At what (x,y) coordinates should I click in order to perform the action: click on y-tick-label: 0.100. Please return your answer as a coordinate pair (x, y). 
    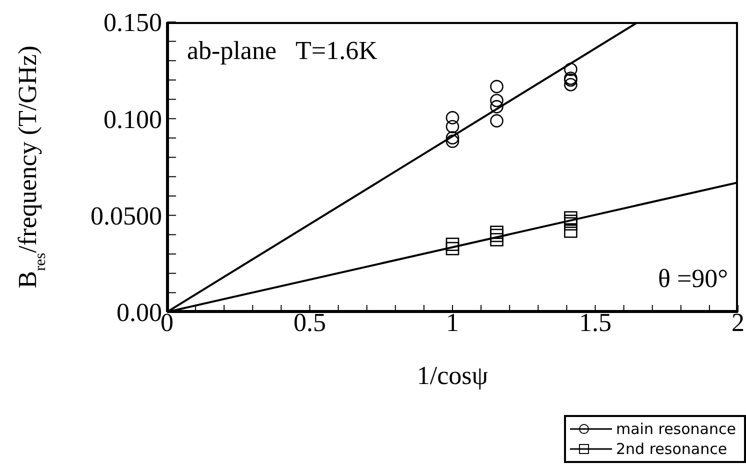
    Looking at the image, I should click on (133, 119).